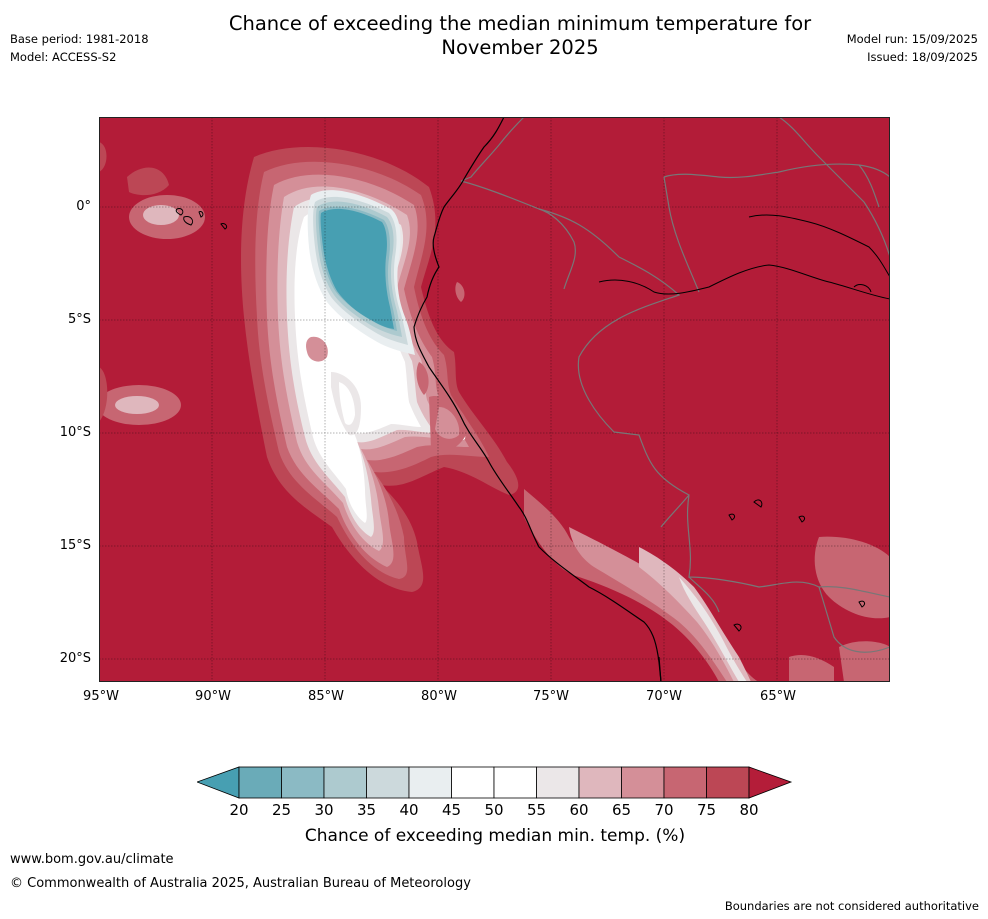 The width and height of the screenshot is (988, 919). I want to click on colorbar-tick-label: 70, so click(664, 810).